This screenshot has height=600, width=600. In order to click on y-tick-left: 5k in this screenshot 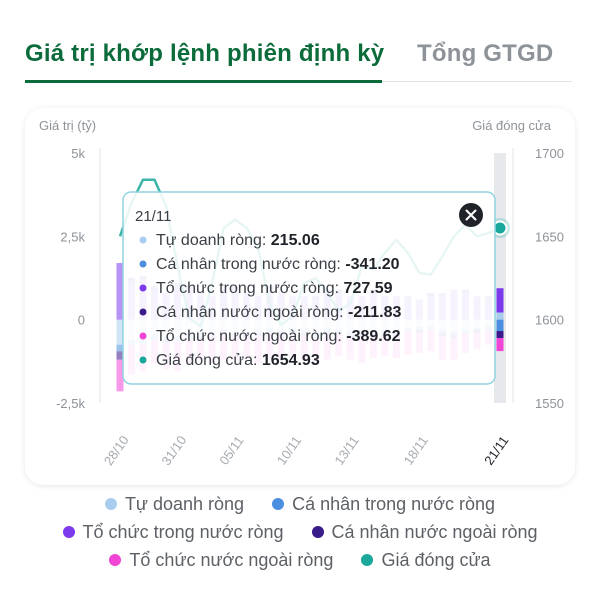, I will do `click(78, 153)`.